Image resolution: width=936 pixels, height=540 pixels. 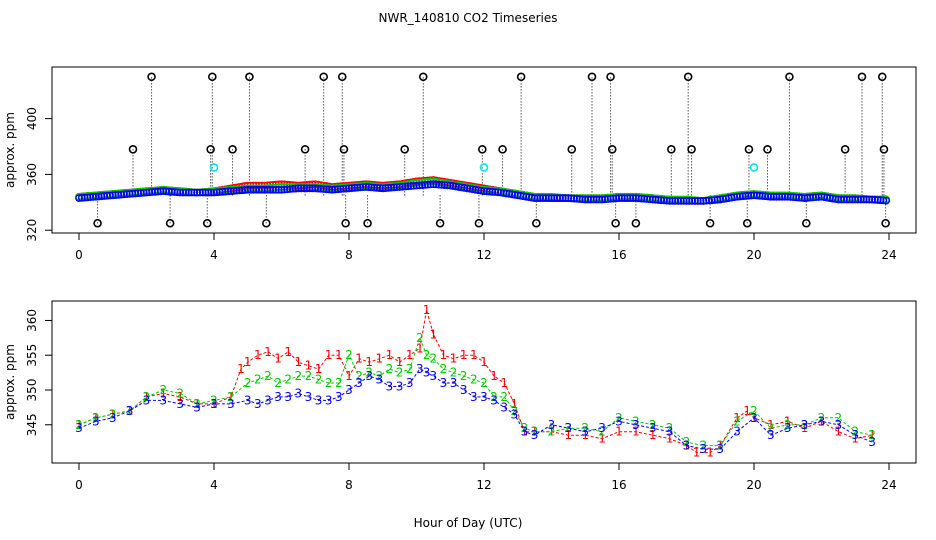 I want to click on series-3-line, so click(x=475, y=409).